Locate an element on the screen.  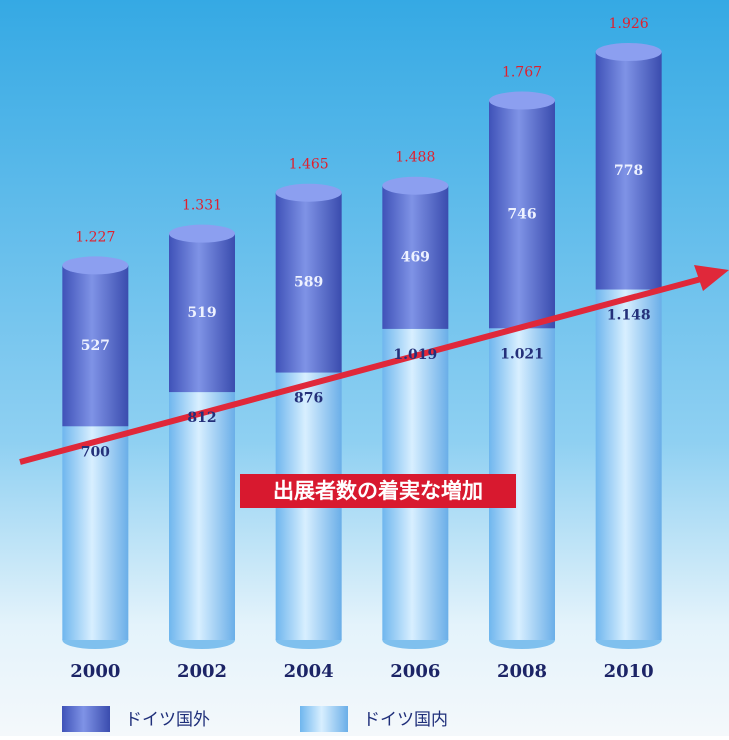
x-tick-label: 2010 is located at coordinates (629, 671).